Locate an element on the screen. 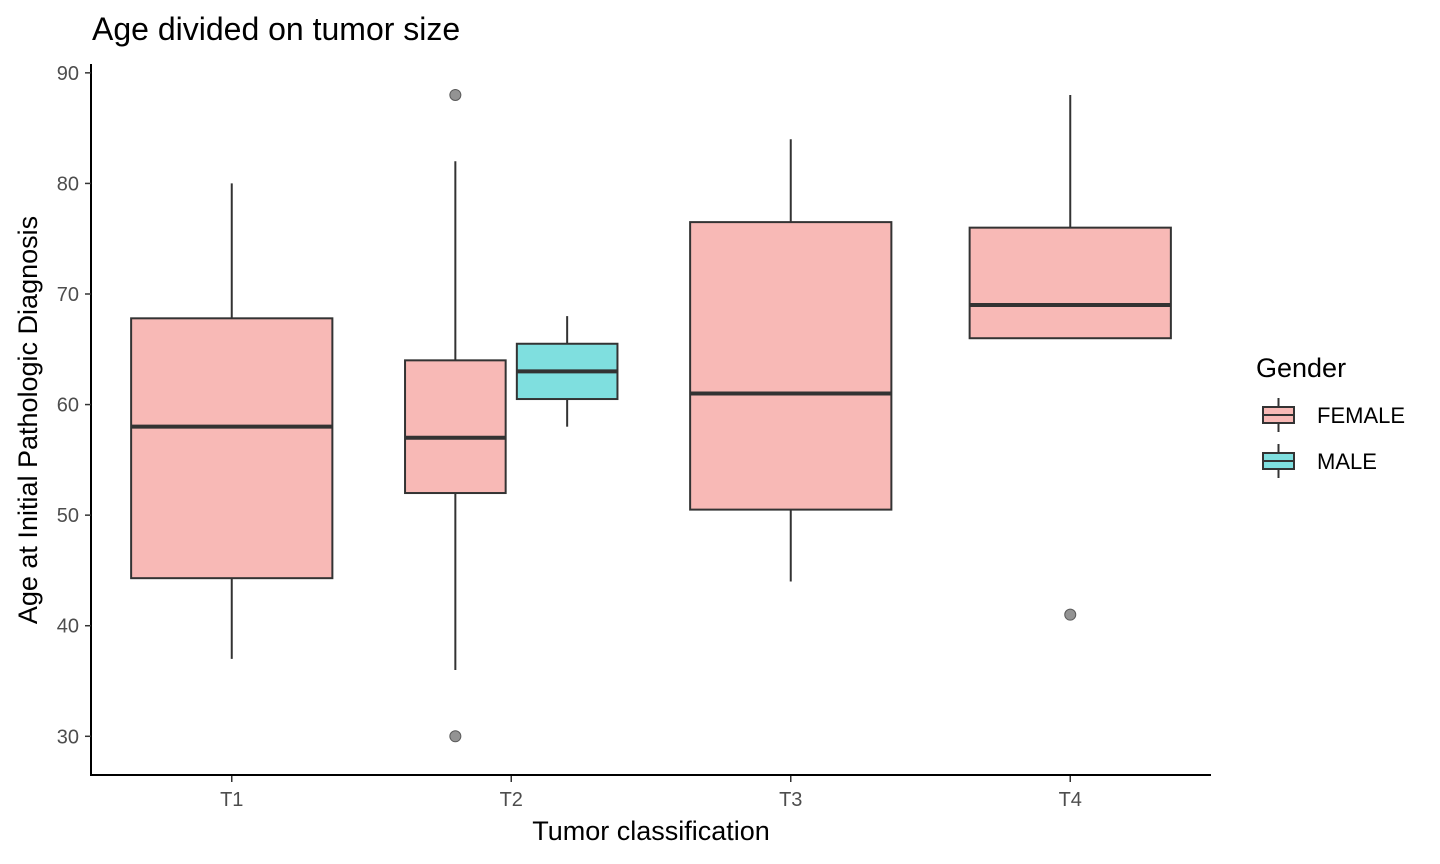 This screenshot has height=864, width=1440. legend-entry-label: MALE is located at coordinates (1347, 461).